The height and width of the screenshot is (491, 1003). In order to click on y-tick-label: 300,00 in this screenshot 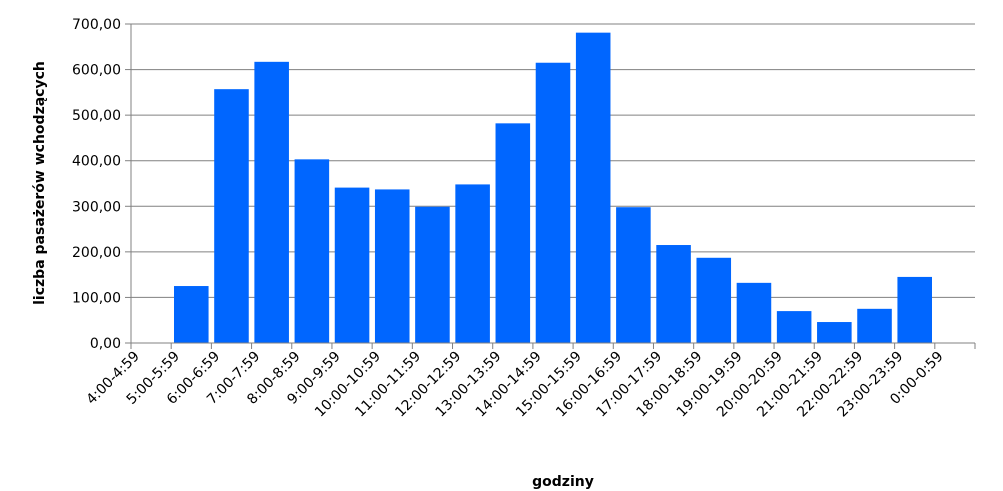, I will do `click(96, 207)`.